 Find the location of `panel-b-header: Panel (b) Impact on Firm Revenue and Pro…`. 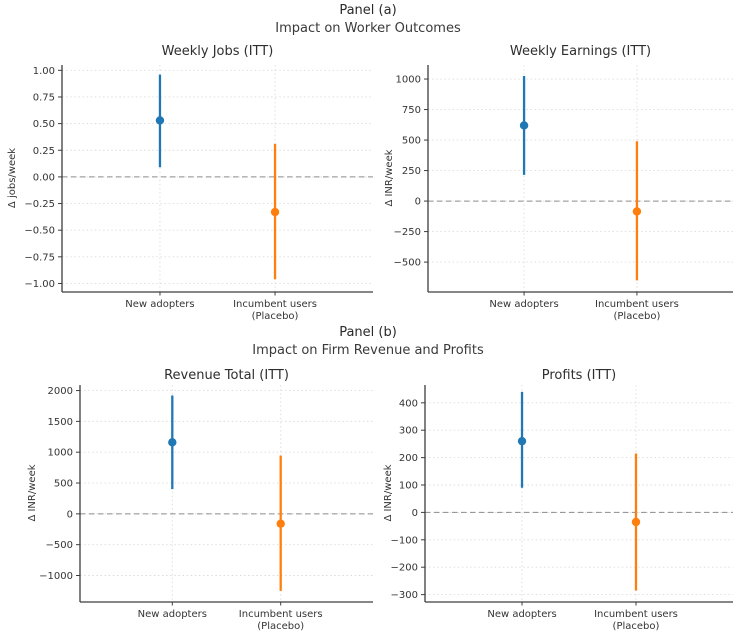

panel-b-header: Panel (b) Impact on Firm Revenue and Pro… is located at coordinates (368, 340).